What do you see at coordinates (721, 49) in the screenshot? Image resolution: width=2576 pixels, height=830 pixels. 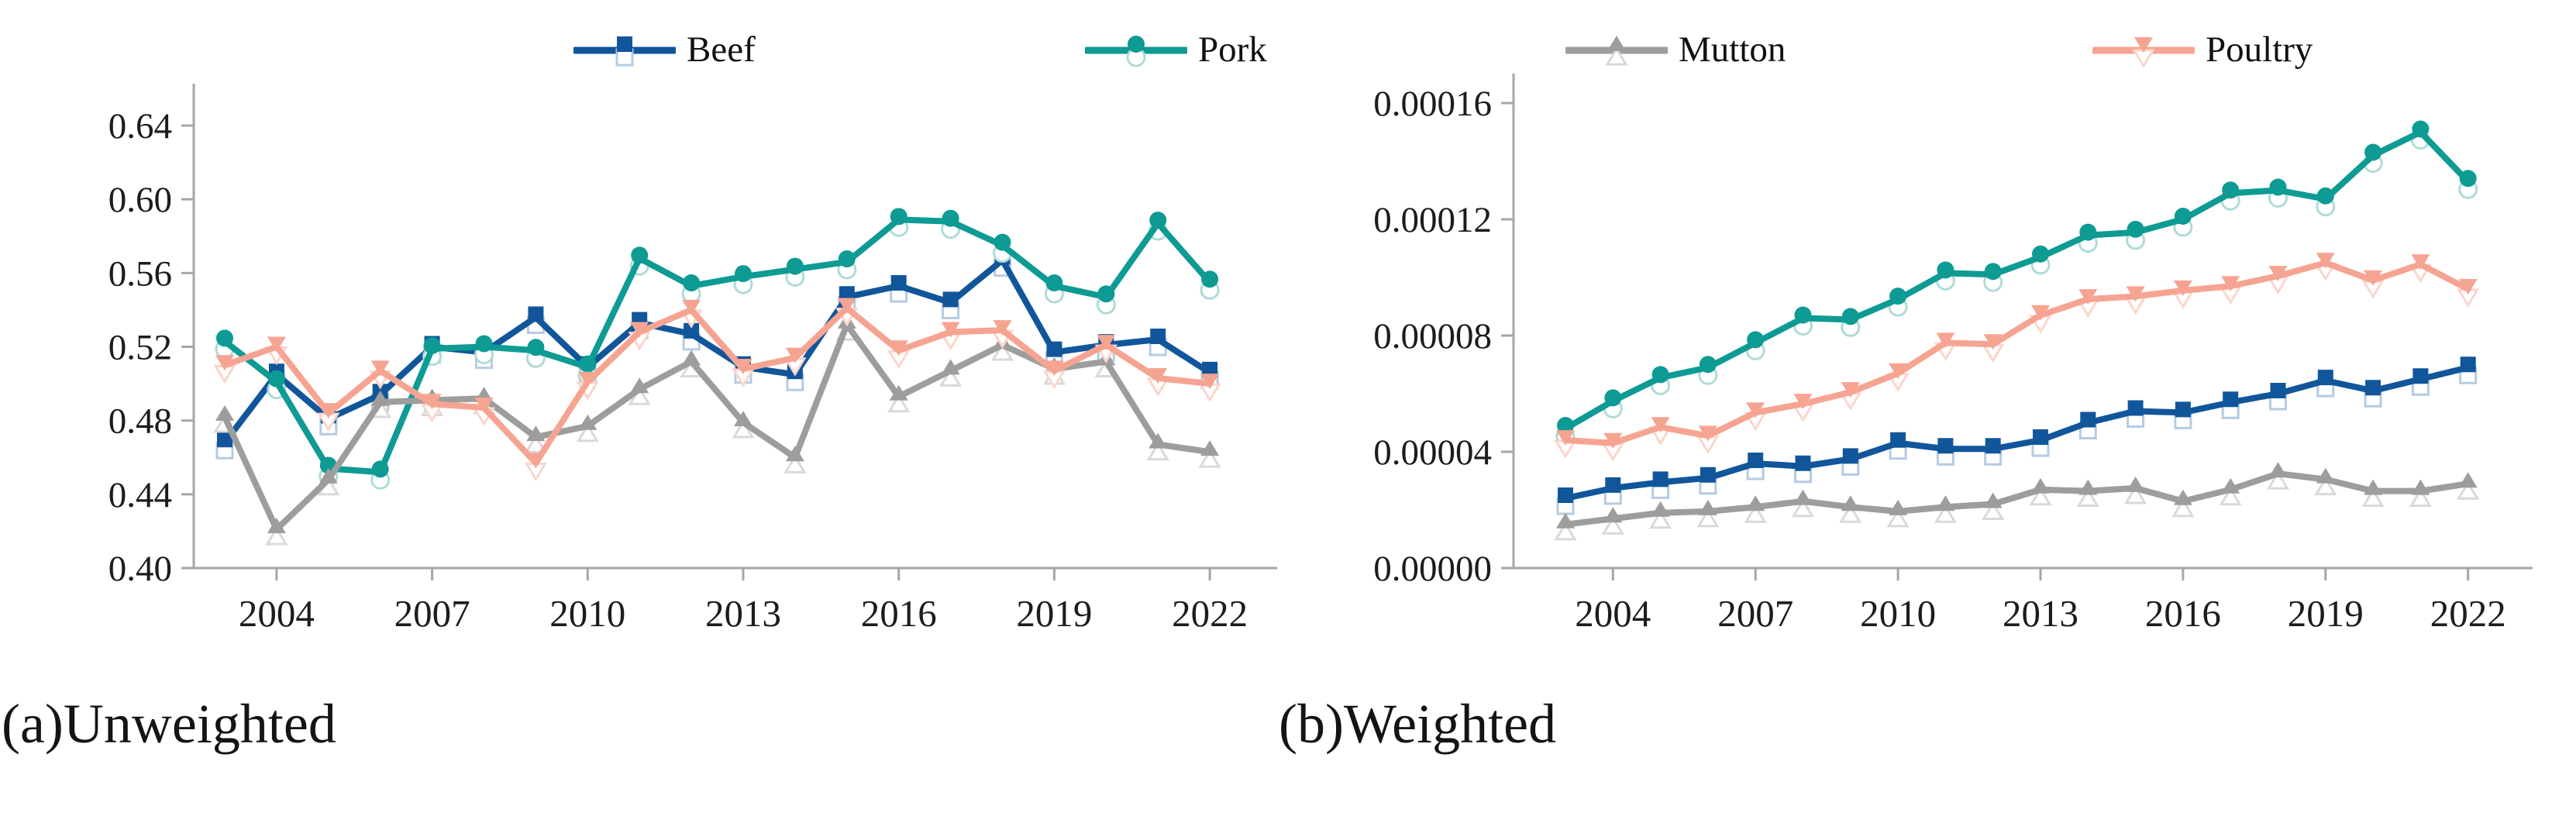 I see `legend-label-beef: Beef` at bounding box center [721, 49].